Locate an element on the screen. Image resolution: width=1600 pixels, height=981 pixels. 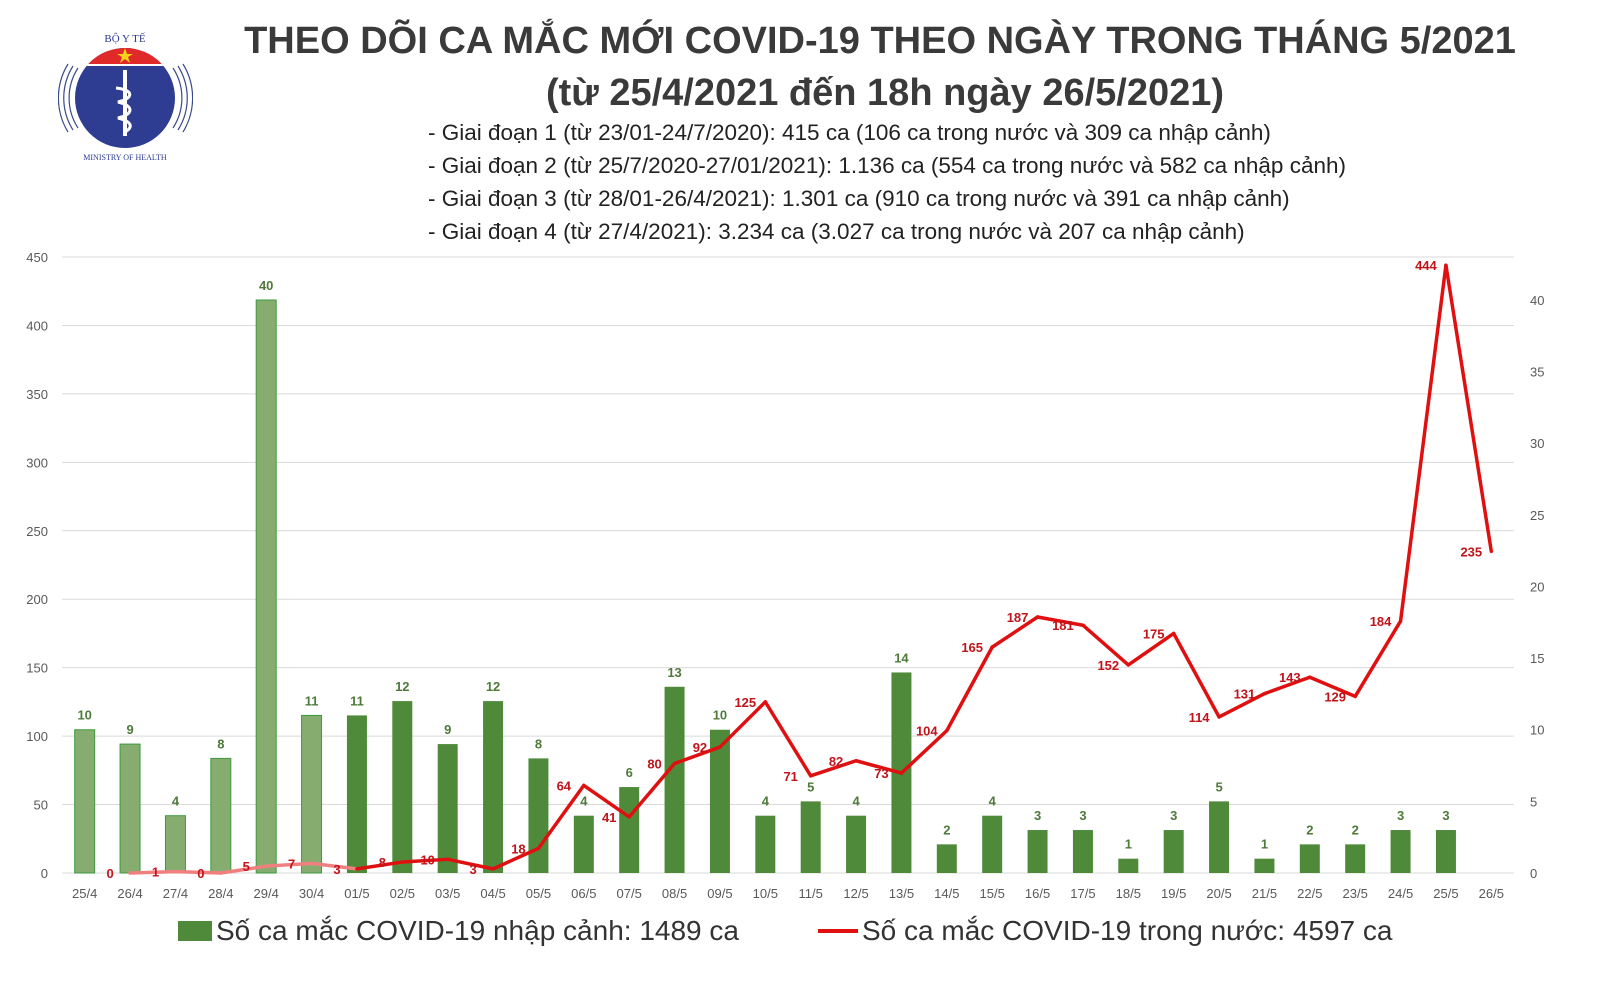
line-data-label: 71 is located at coordinates (790, 776).